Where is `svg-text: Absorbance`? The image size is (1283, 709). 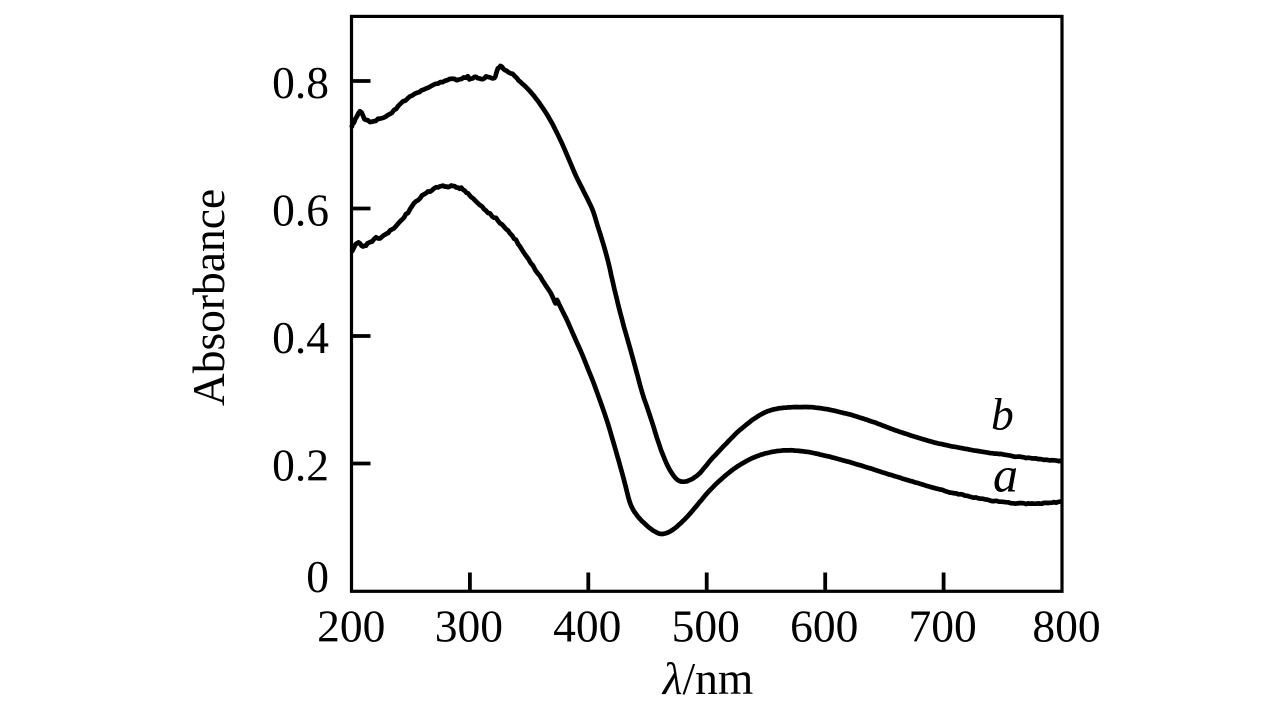 svg-text: Absorbance is located at coordinates (208, 297).